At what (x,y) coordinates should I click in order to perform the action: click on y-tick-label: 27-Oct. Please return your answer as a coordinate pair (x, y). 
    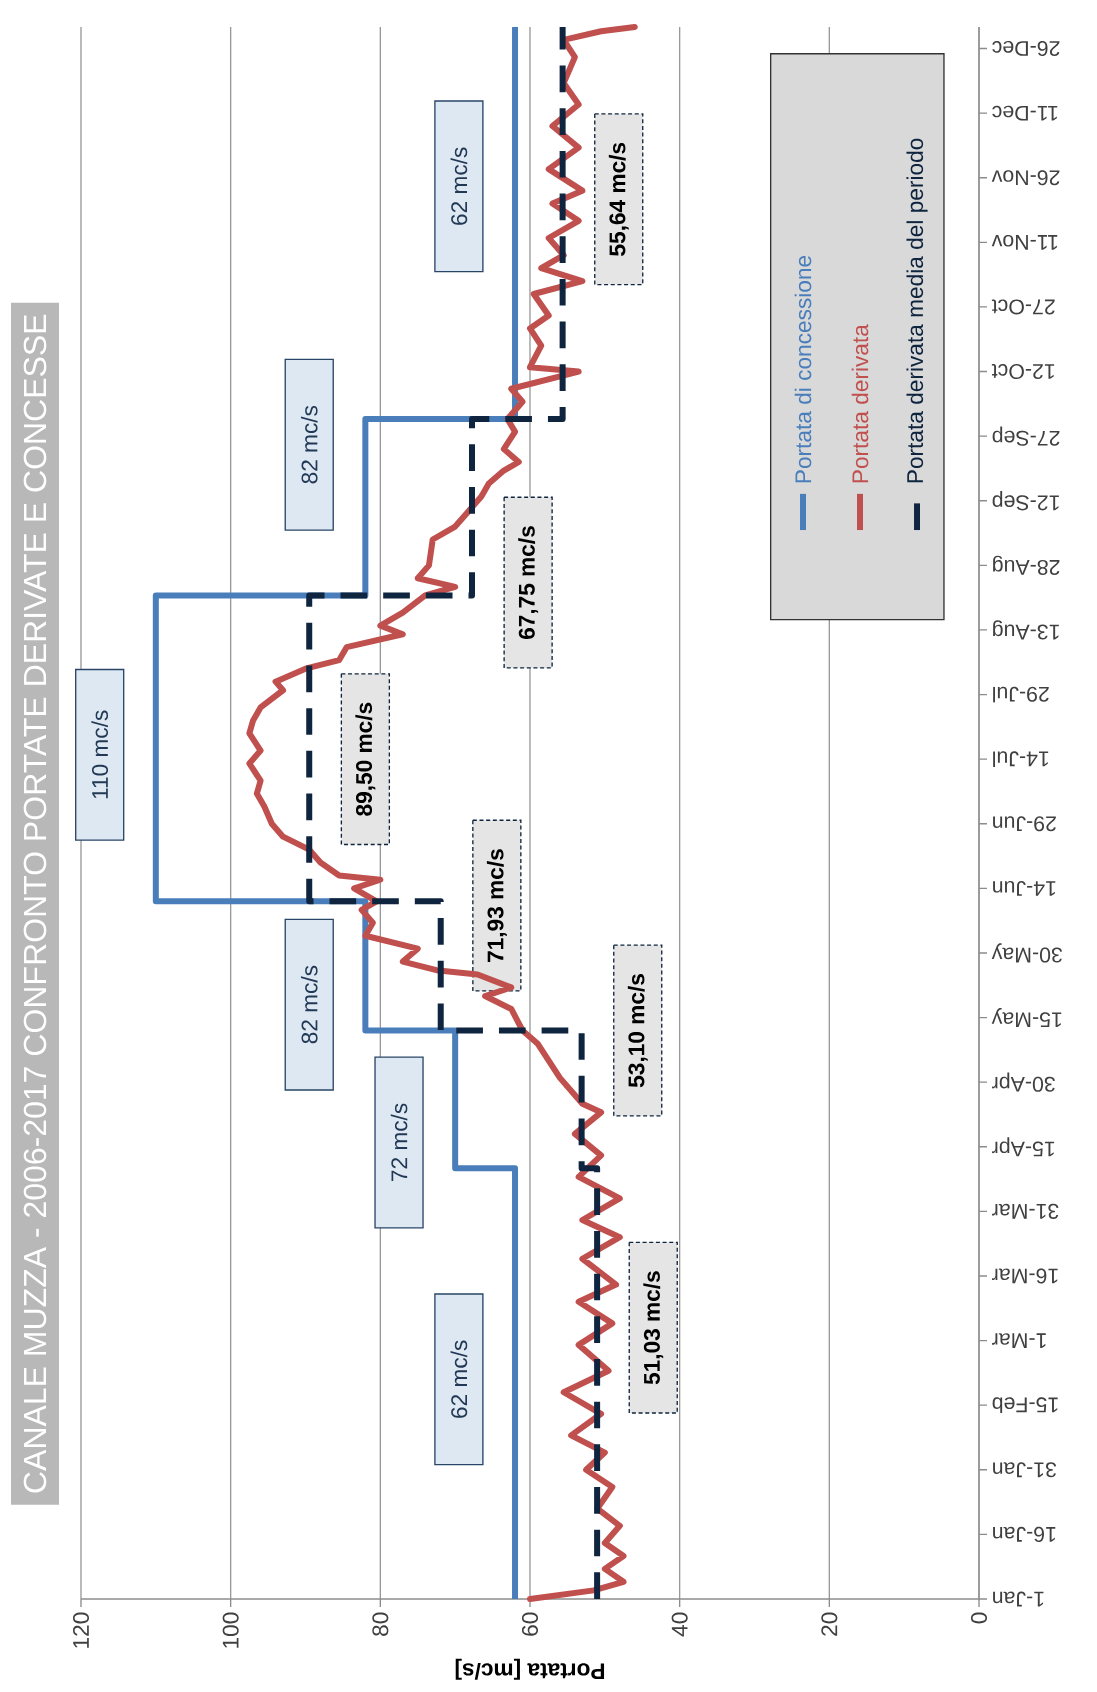
    Looking at the image, I should click on (1023, 307).